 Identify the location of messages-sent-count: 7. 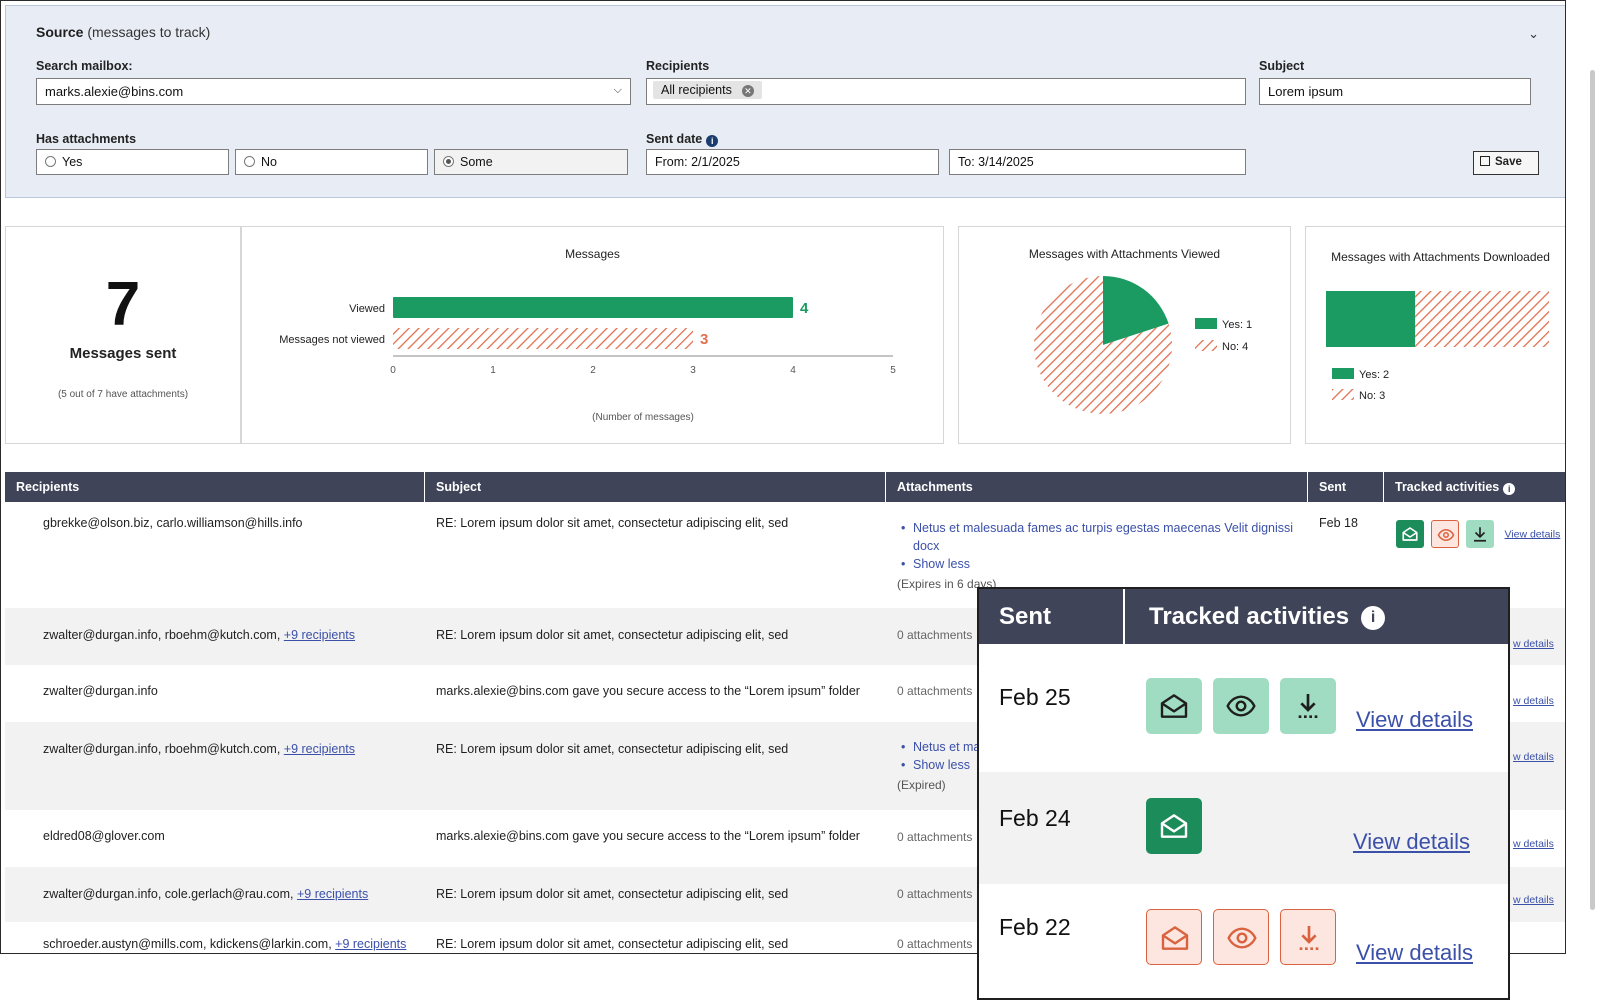
(123, 304).